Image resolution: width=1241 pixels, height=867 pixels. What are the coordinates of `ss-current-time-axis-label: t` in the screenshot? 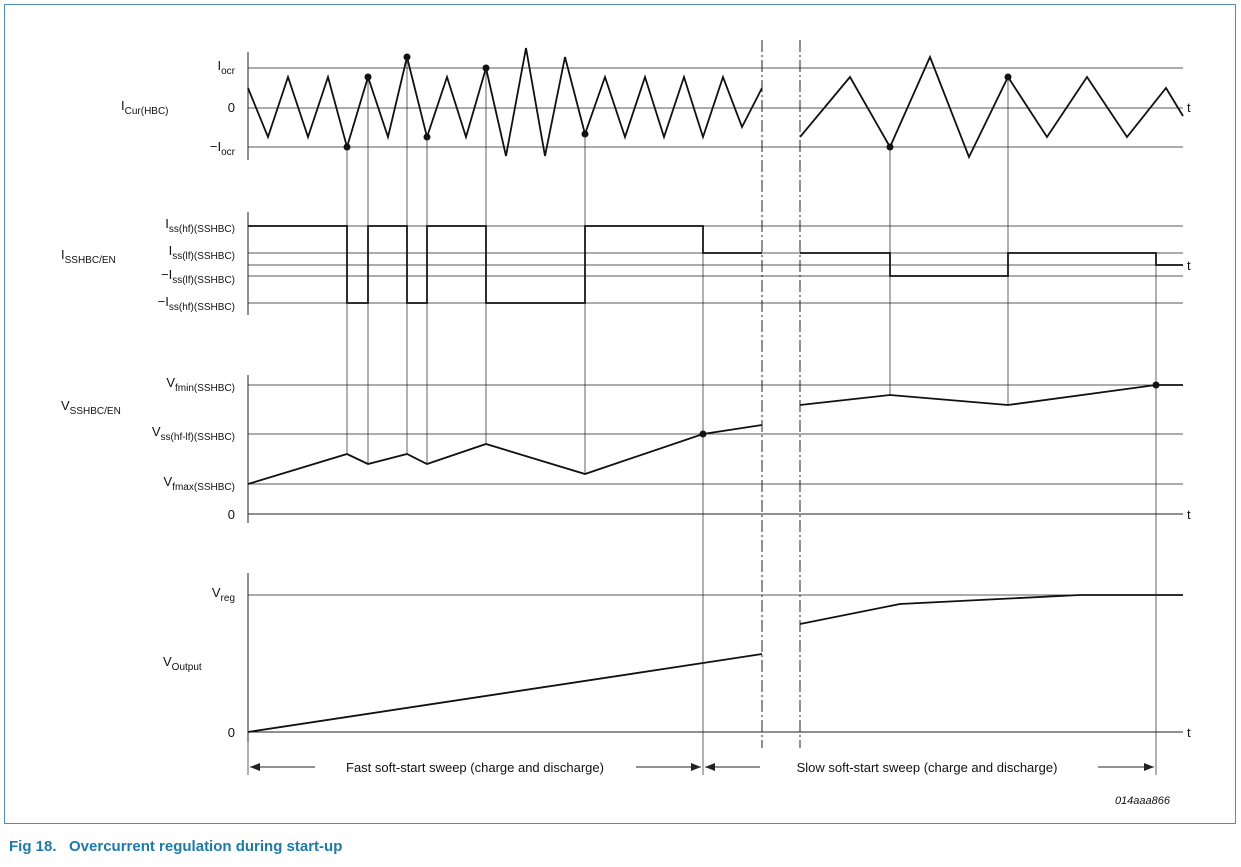 It's located at (1189, 265).